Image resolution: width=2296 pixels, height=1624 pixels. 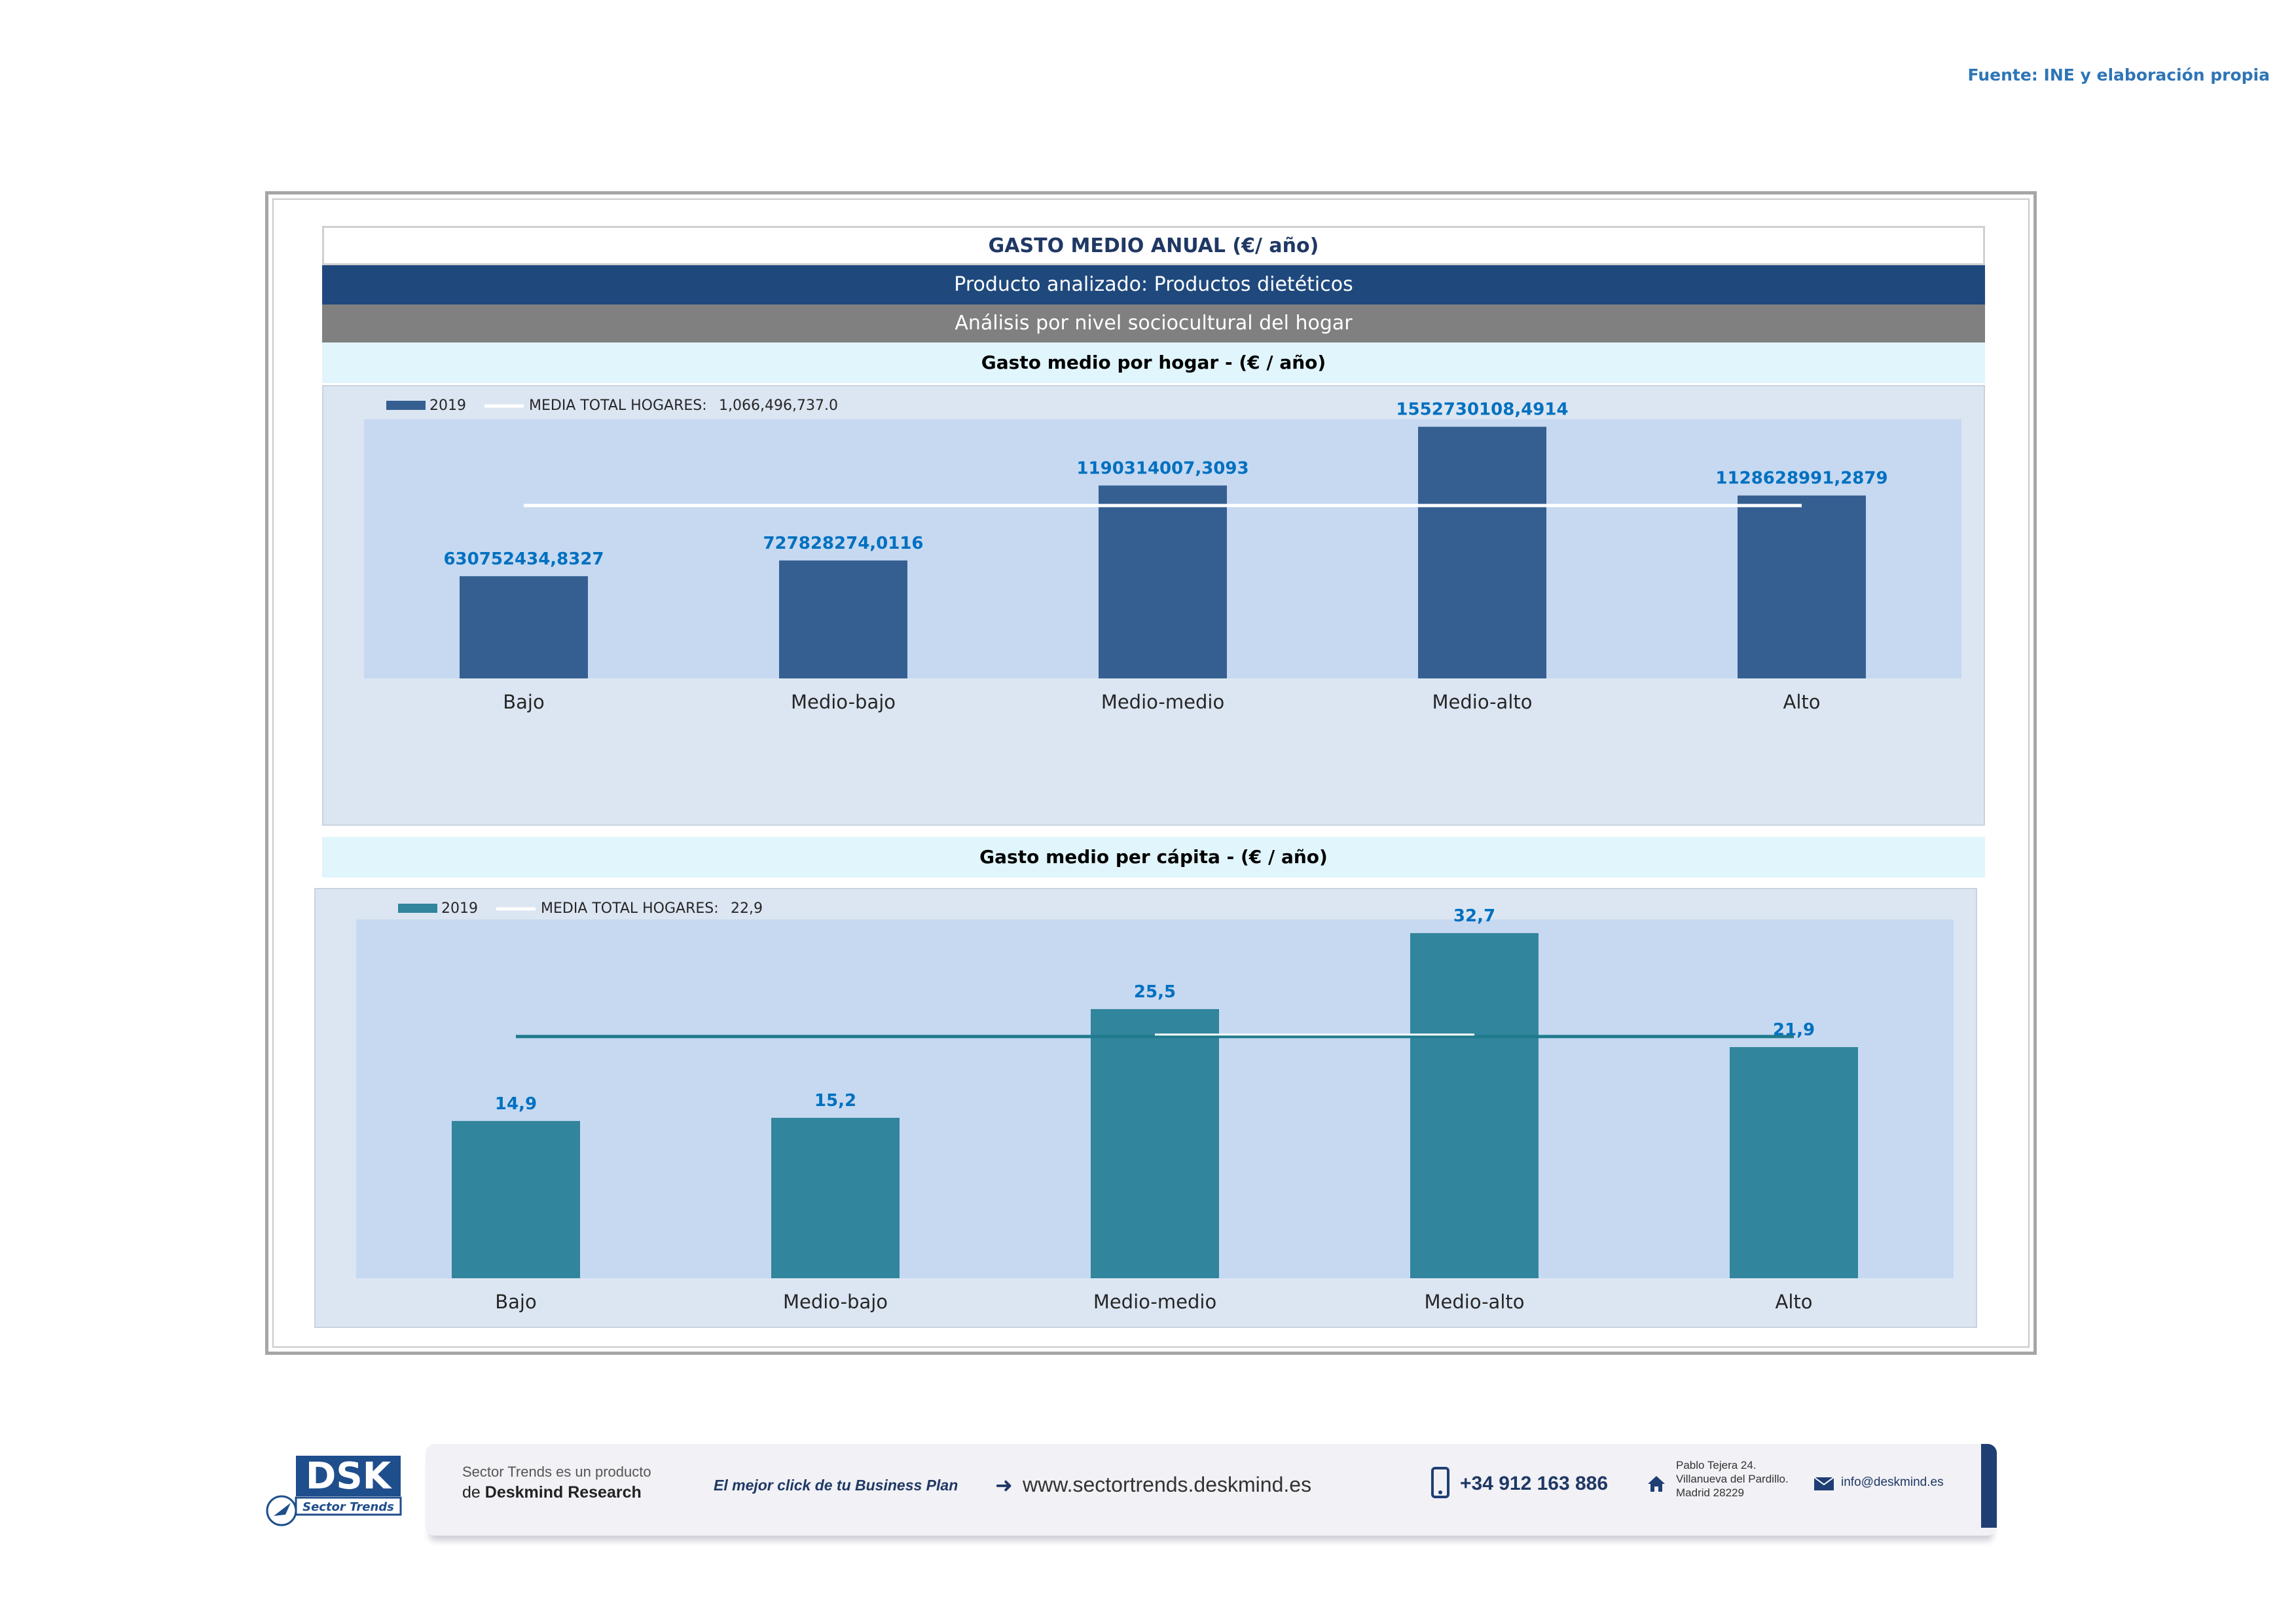 What do you see at coordinates (348, 1507) in the screenshot?
I see `svg-text: Sector Trends` at bounding box center [348, 1507].